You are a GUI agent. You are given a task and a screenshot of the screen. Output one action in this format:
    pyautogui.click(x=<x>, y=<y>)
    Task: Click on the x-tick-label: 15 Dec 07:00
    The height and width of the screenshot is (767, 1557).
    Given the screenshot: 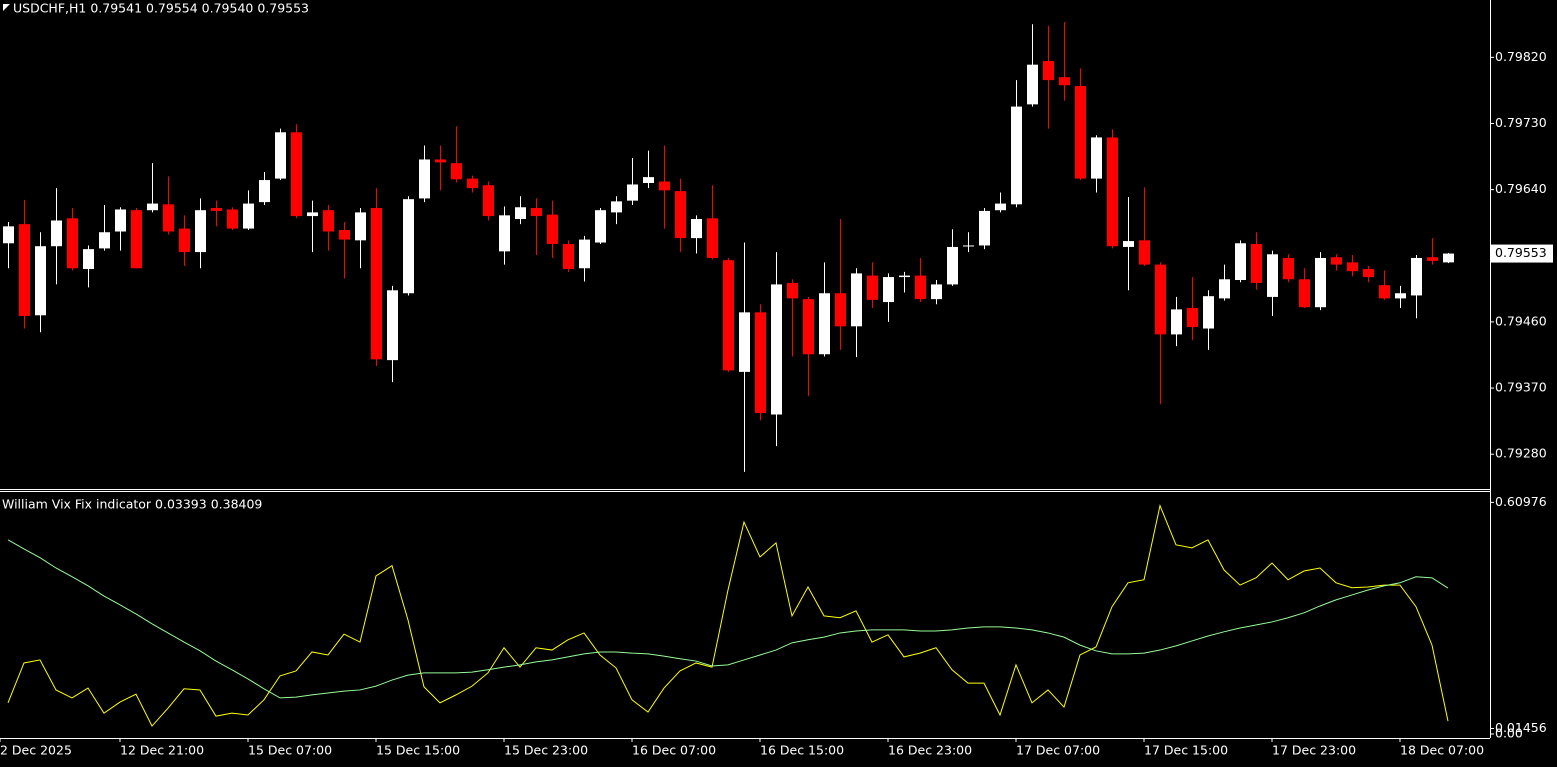 What is the action you would take?
    pyautogui.click(x=290, y=750)
    